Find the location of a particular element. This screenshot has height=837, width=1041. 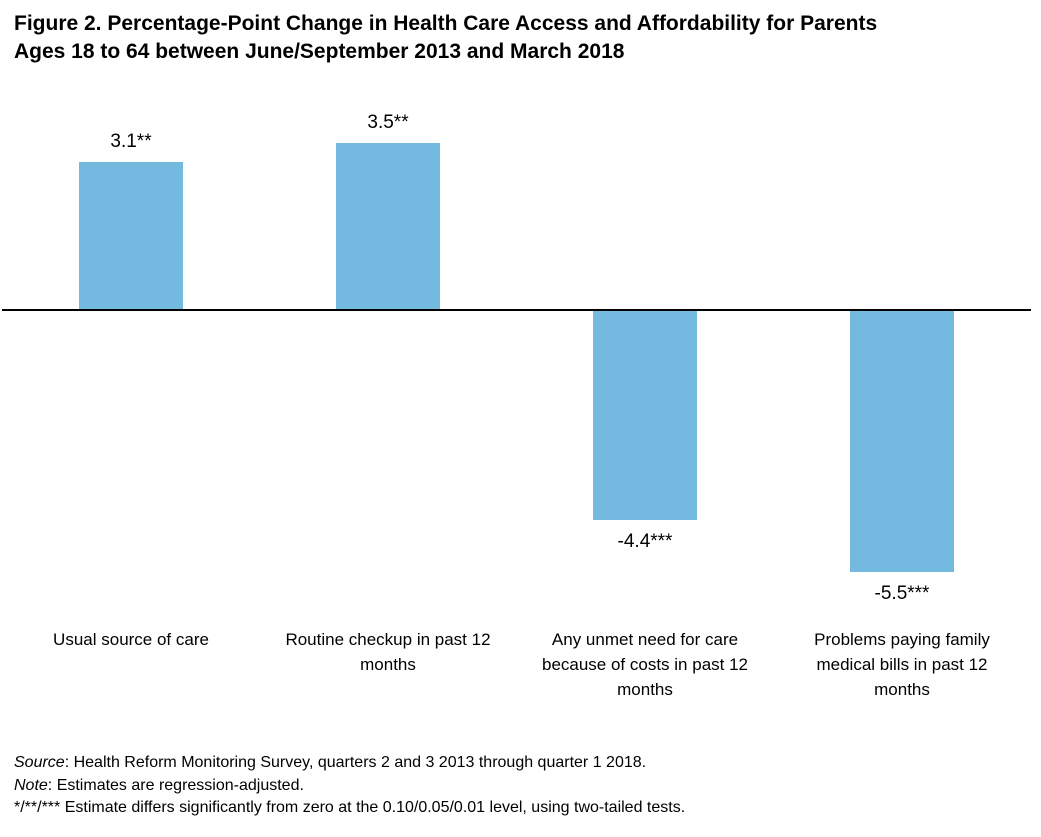

note-text: : Estimates are regression-adjusted. is located at coordinates (175, 785).